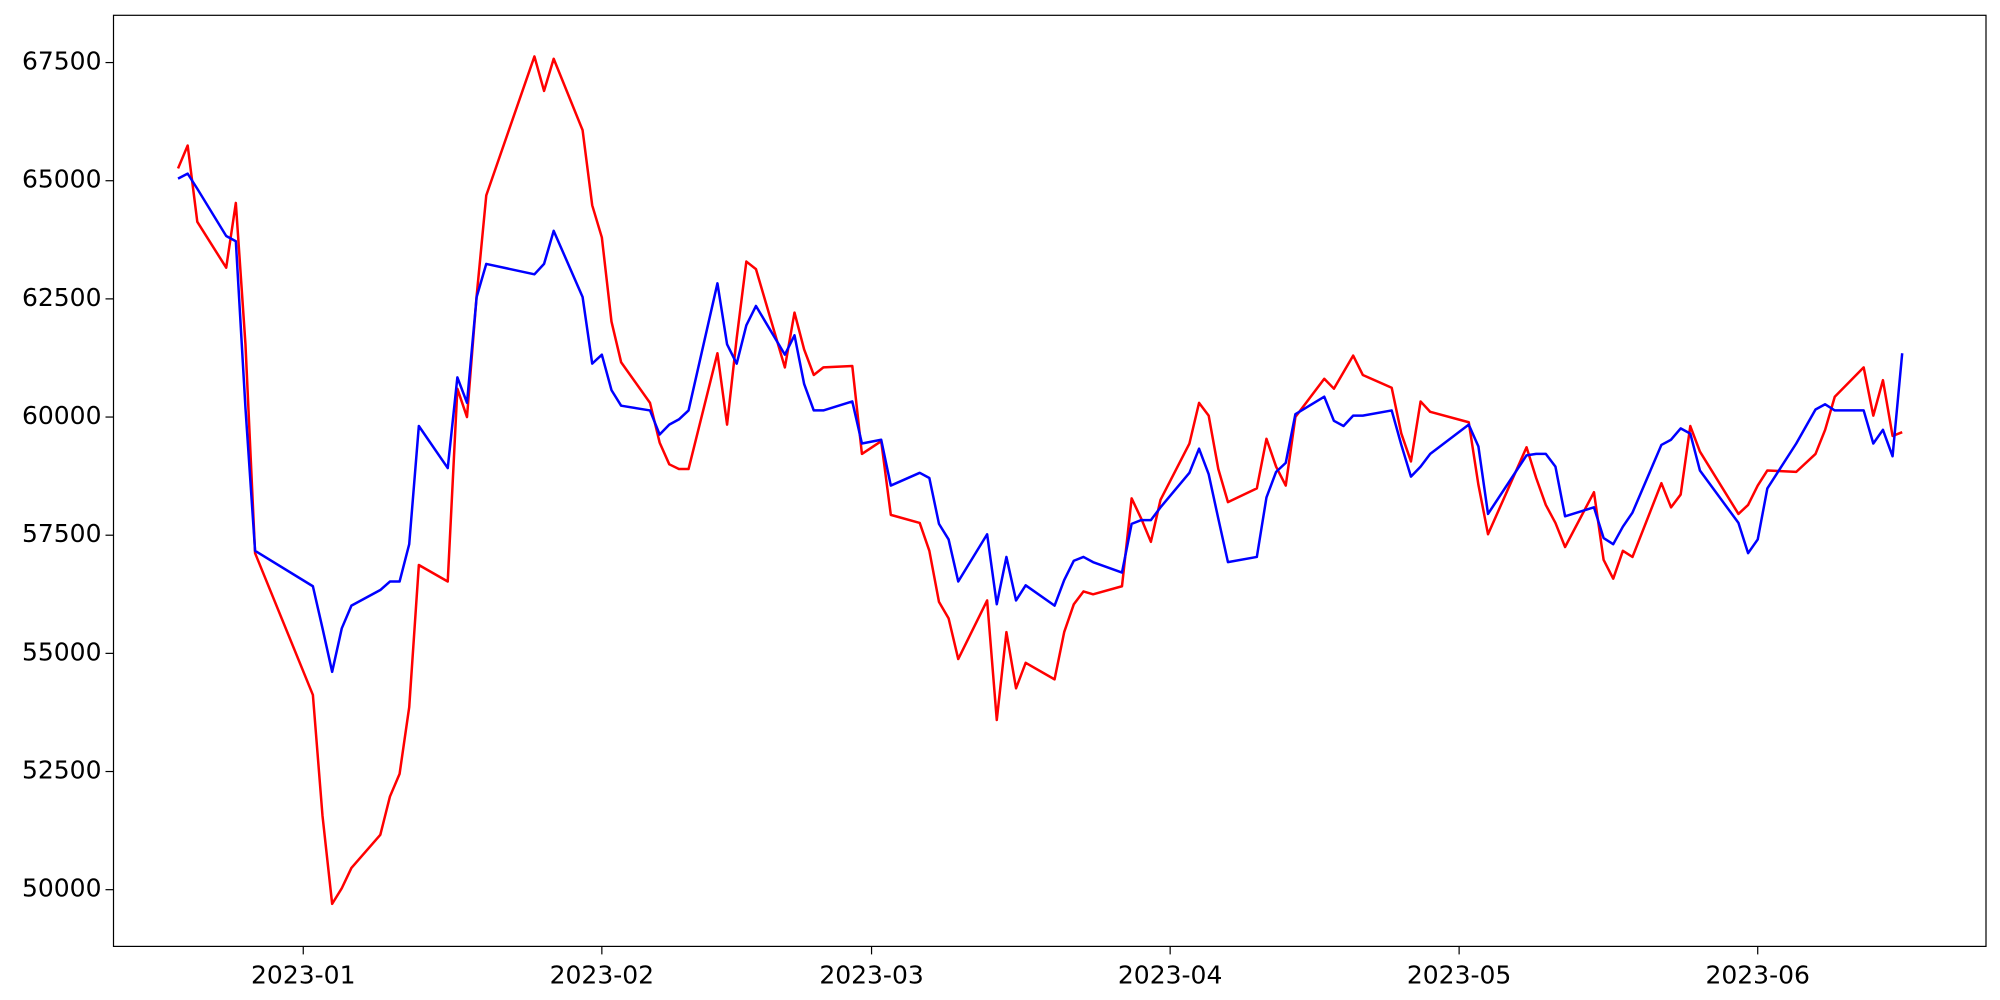 This screenshot has width=2000, height=1000. I want to click on x-tick-label: 2023-04, so click(1170, 974).